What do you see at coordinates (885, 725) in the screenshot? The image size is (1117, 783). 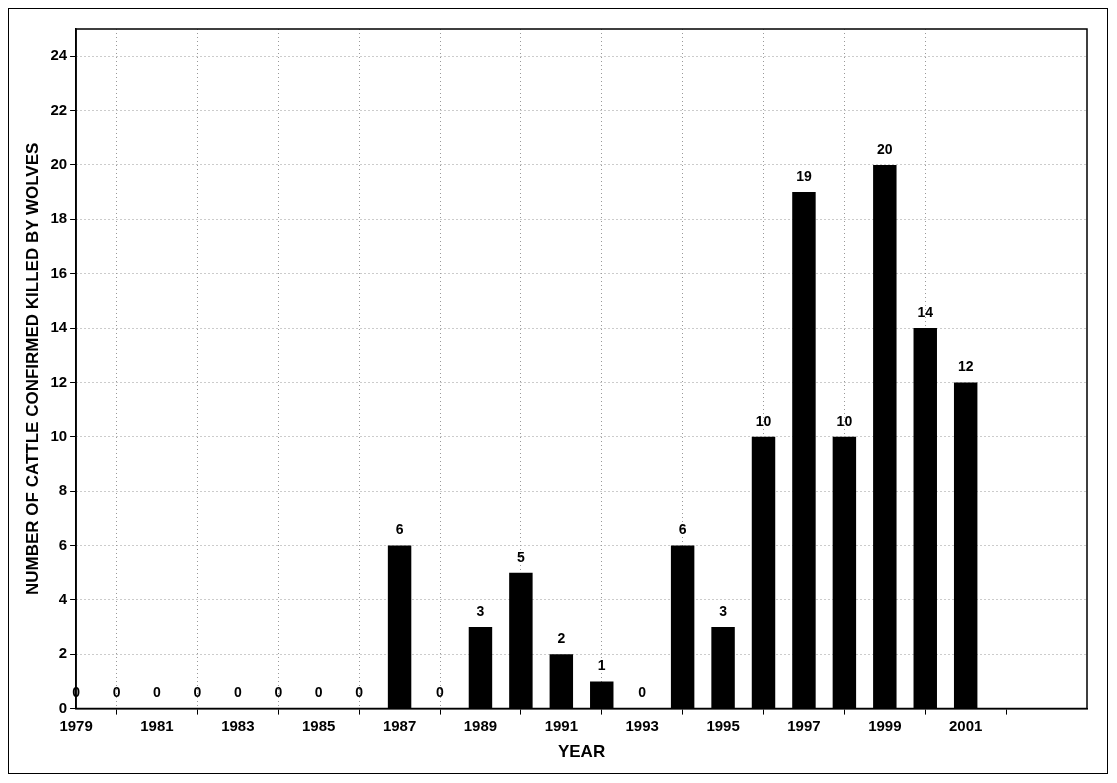 I see `x-tick-label: 1999` at bounding box center [885, 725].